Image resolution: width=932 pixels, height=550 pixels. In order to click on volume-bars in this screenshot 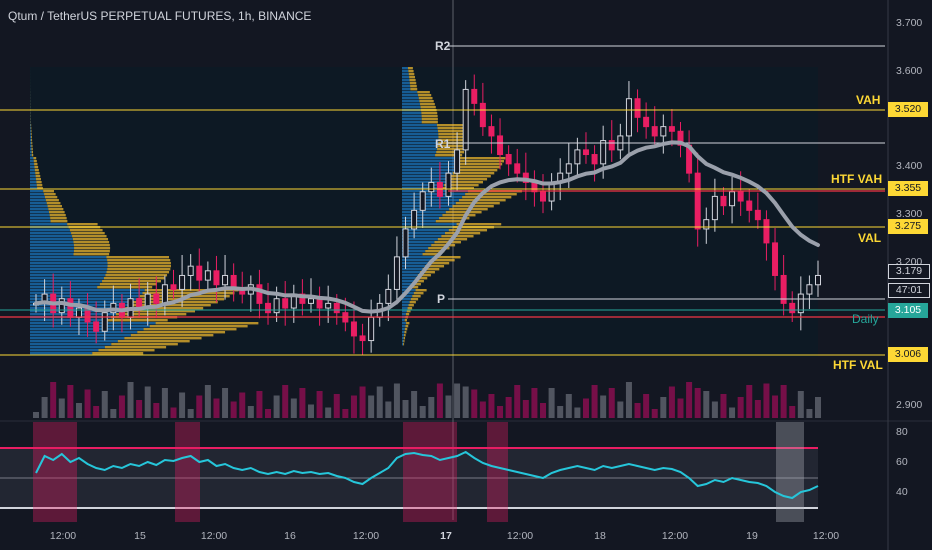, I will do `click(427, 400)`.